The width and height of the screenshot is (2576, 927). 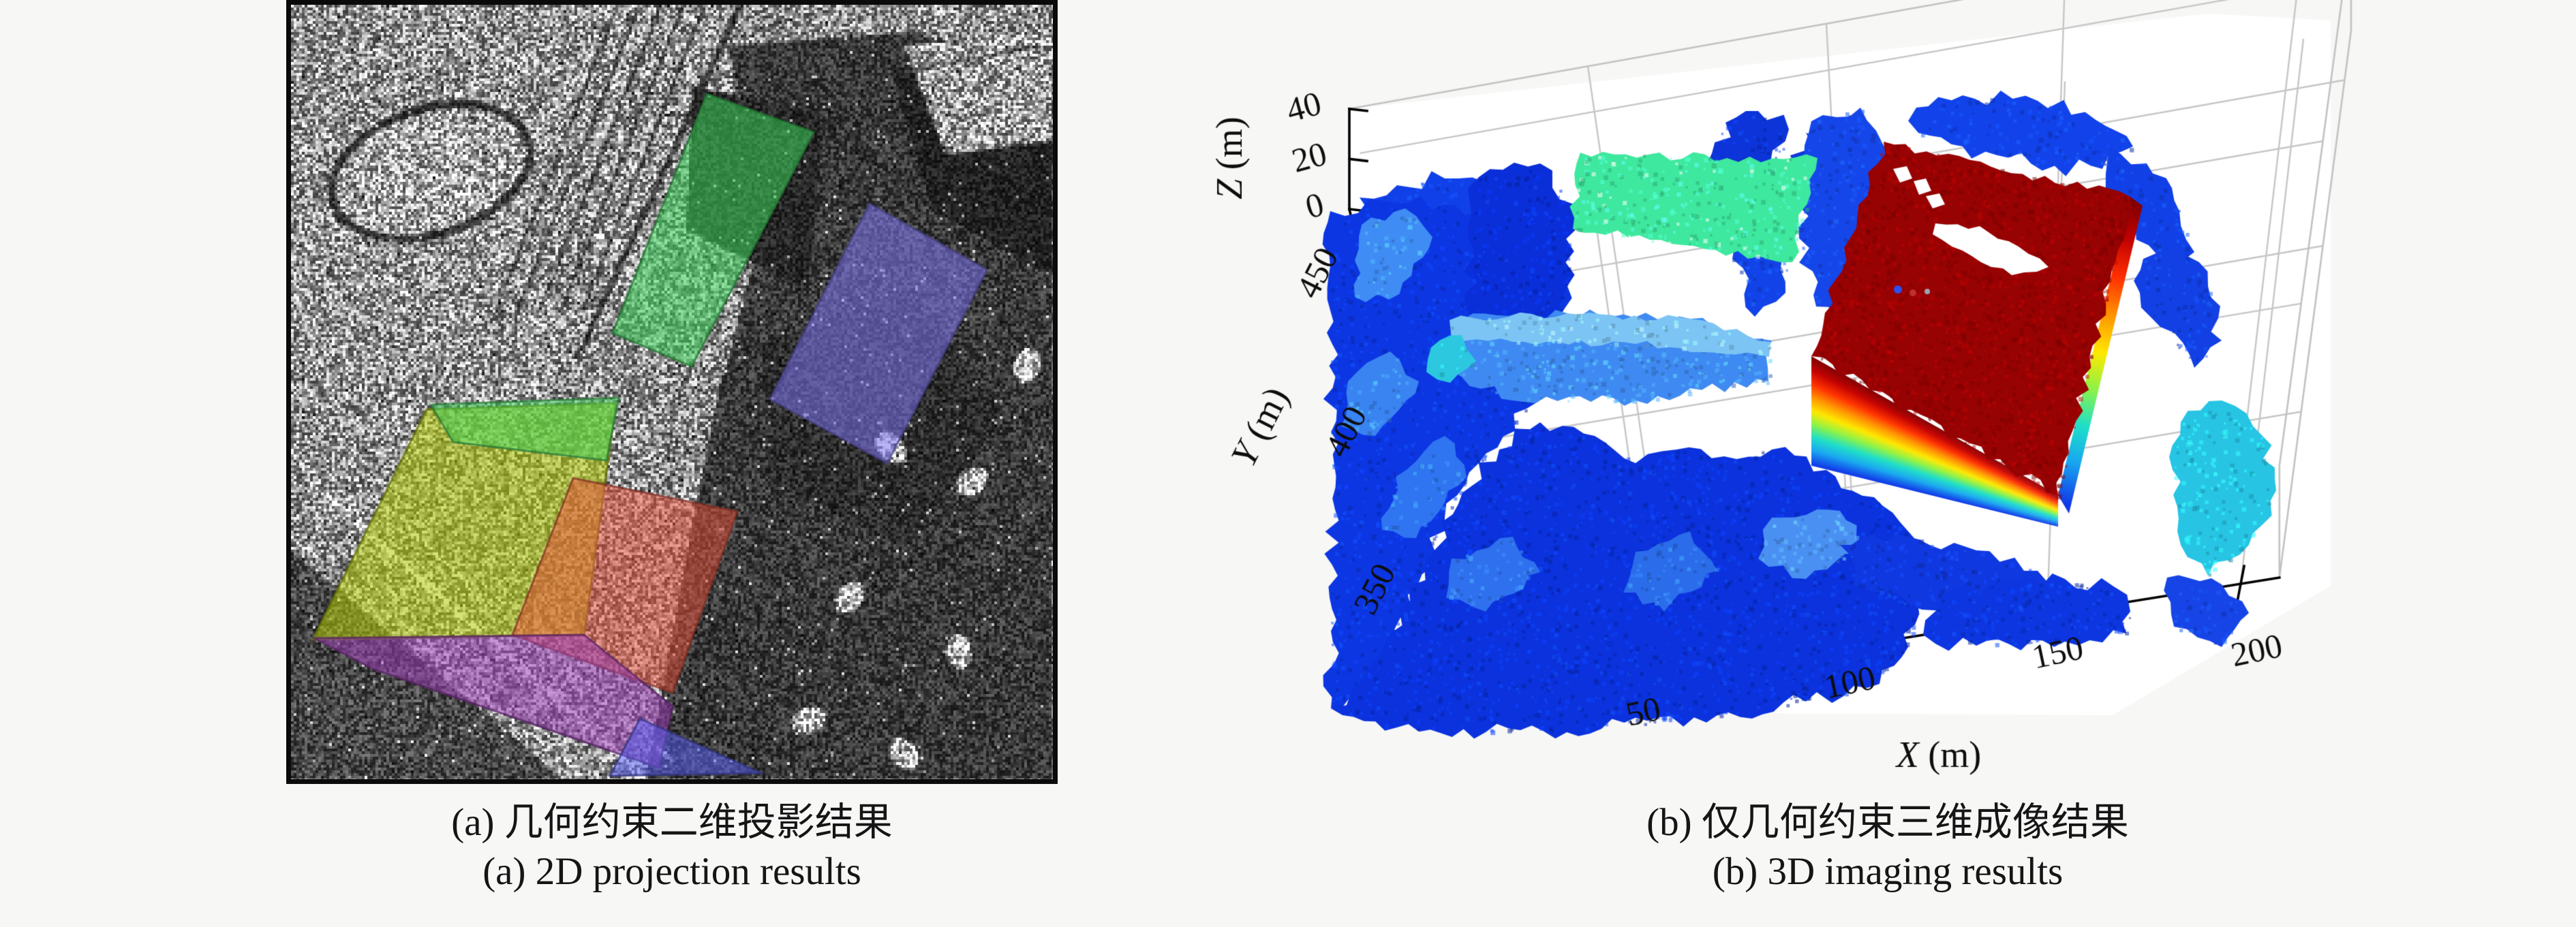 I want to click on caption-b-english: (b) 3D imaging results, so click(x=1888, y=872).